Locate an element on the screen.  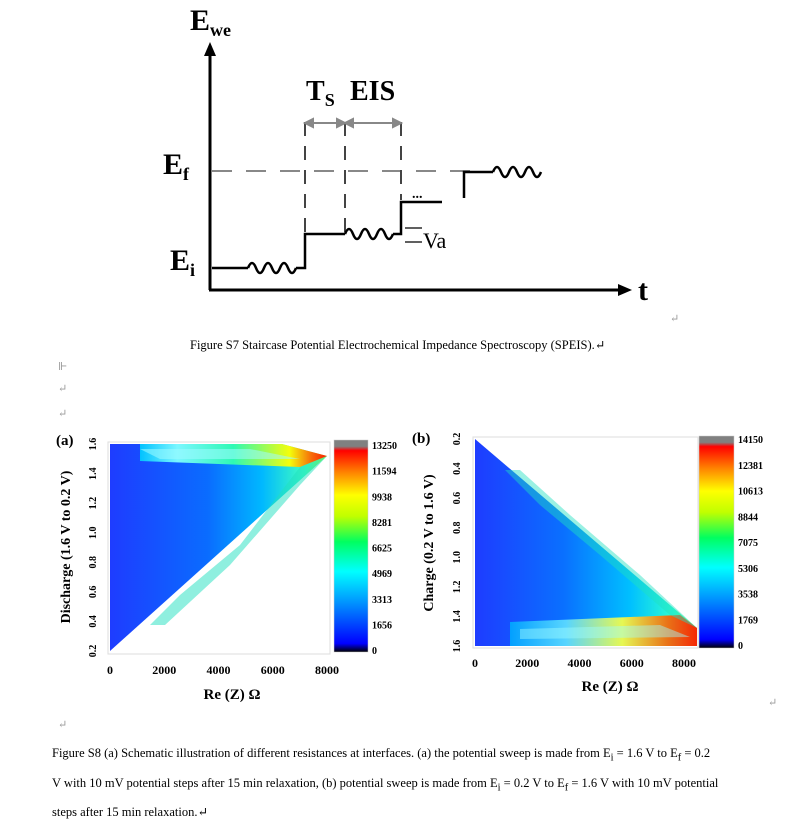
chart-a-y-tick-7: 1.6 is located at coordinates (93, 444).